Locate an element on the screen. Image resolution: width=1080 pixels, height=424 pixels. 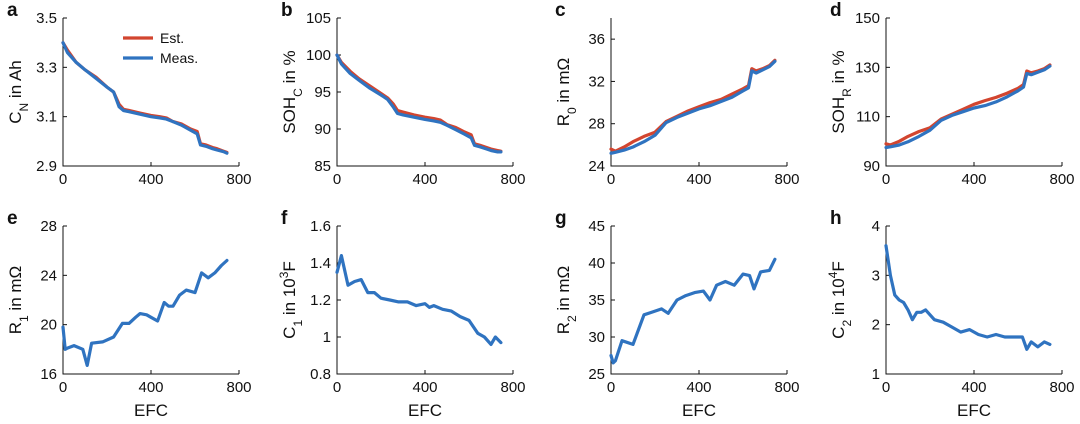
panel-a: 0 400 800 2.9 3.1 3.3 3.5 CN in Ah a Est. Meas. is located at coordinates (129, 94).